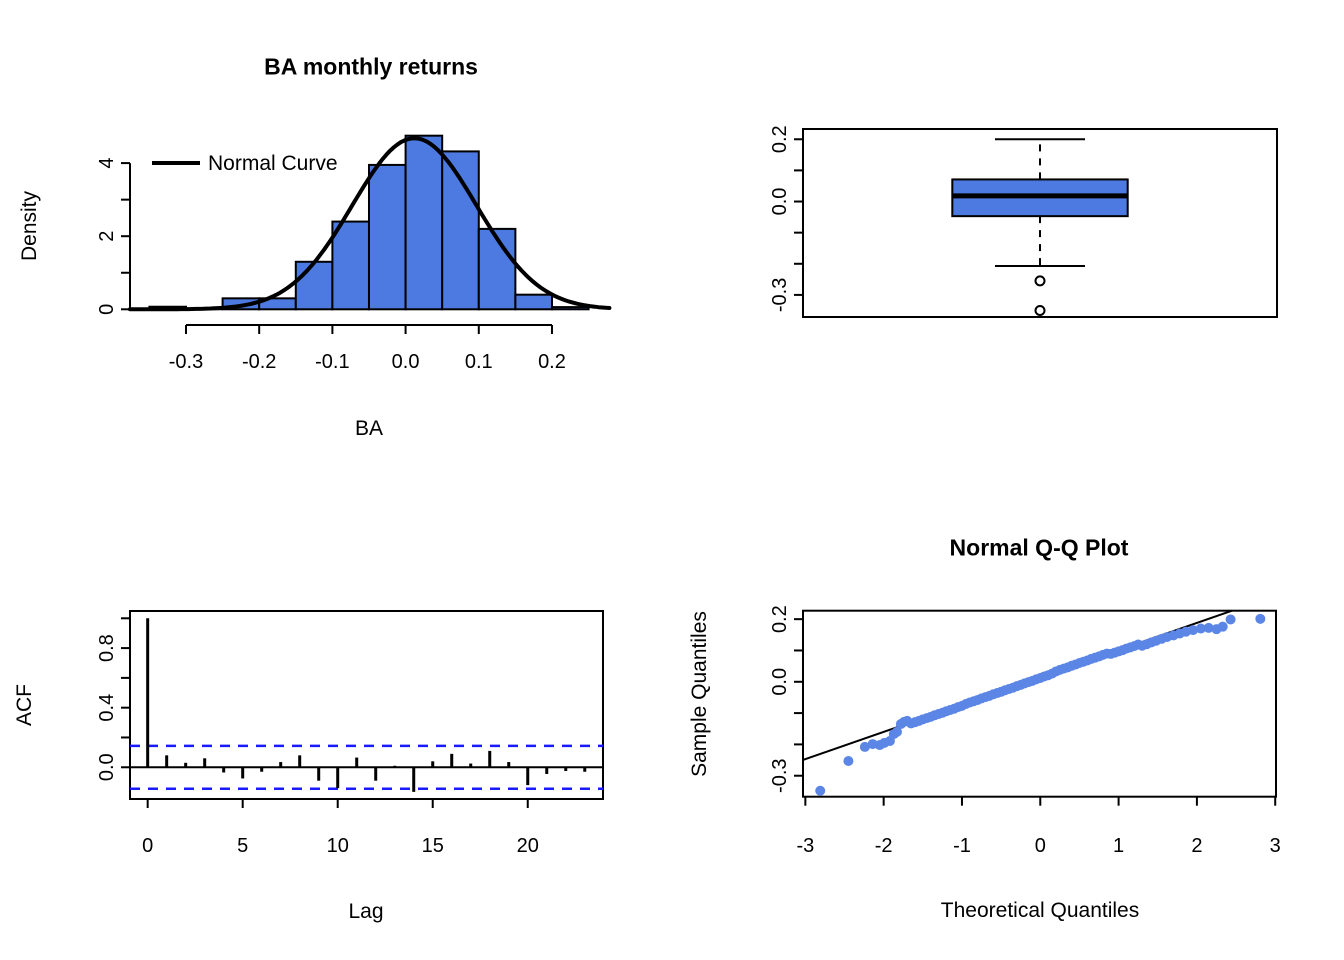  I want to click on x-tick-label: -0.2, so click(259, 362).